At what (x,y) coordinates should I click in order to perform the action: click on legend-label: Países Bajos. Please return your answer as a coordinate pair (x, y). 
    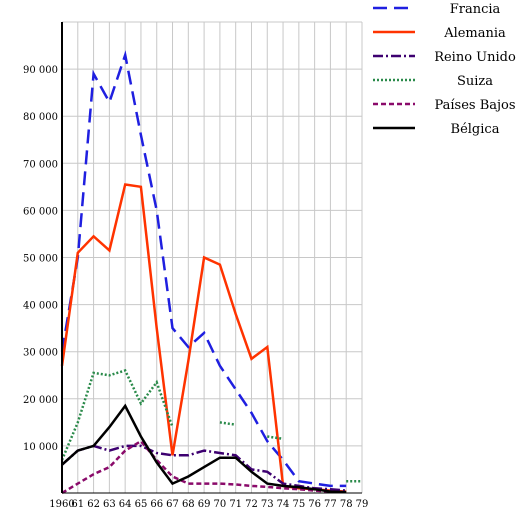
    Looking at the image, I should click on (474, 105).